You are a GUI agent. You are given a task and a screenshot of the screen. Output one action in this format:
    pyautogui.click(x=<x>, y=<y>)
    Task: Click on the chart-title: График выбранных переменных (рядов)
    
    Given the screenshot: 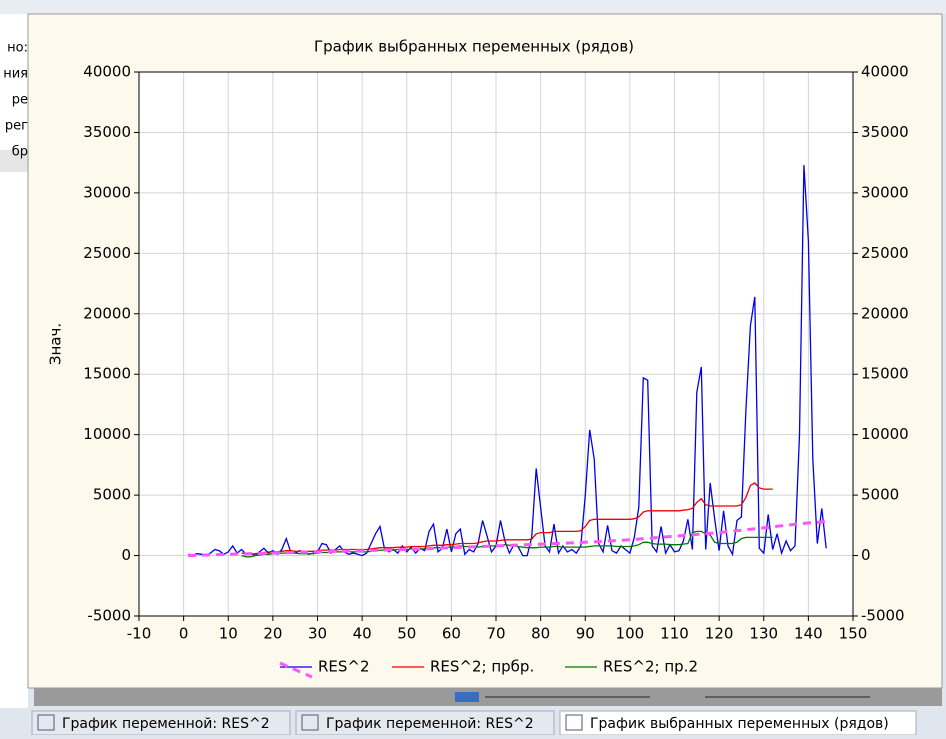 What is the action you would take?
    pyautogui.click(x=474, y=47)
    